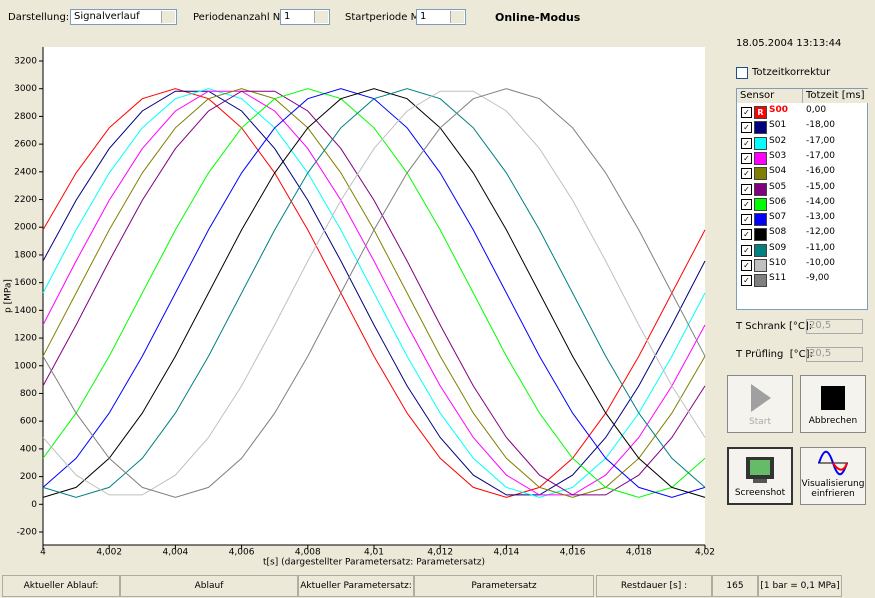 This screenshot has width=875, height=598. Describe the element at coordinates (25, 89) in the screenshot. I see `y-tick-label: 3000` at that location.